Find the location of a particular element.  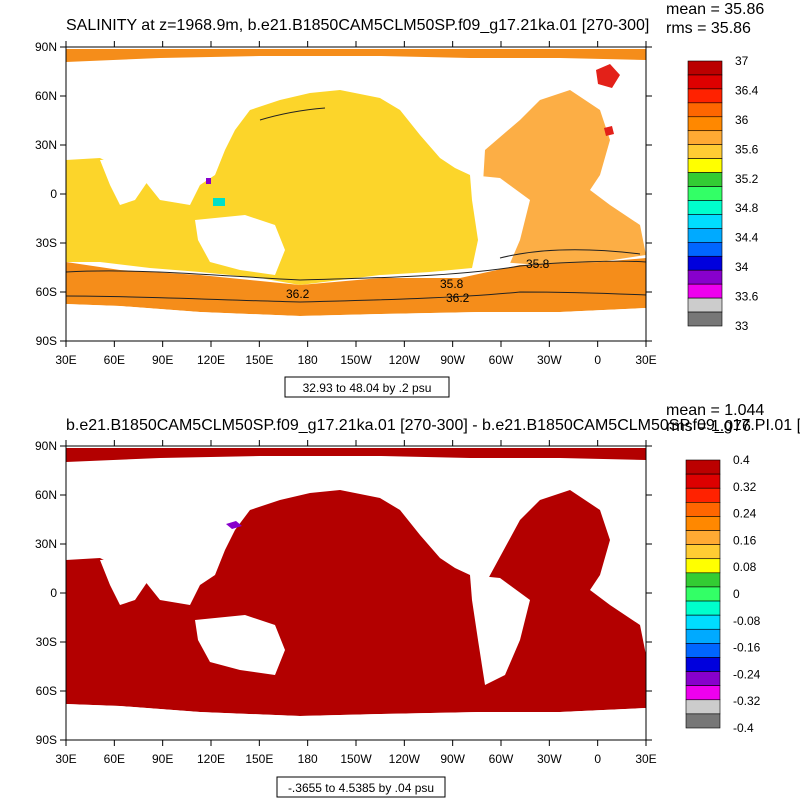

x-tick-label: 60E is located at coordinates (114, 759).